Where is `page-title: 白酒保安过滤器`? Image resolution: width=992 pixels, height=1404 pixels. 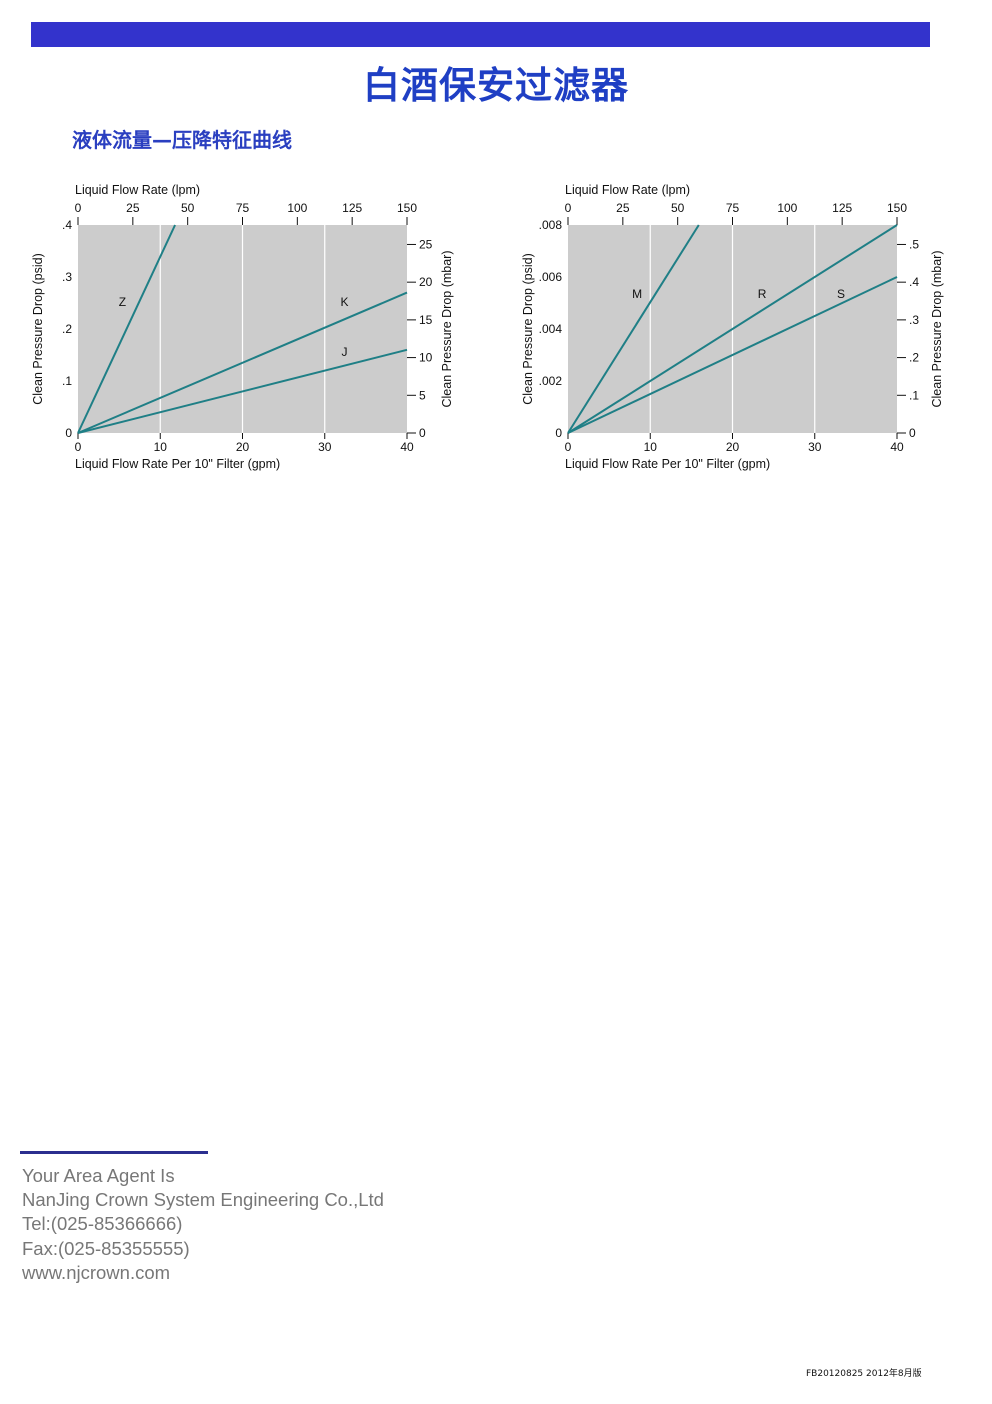 page-title: 白酒保安过滤器 is located at coordinates (496, 85).